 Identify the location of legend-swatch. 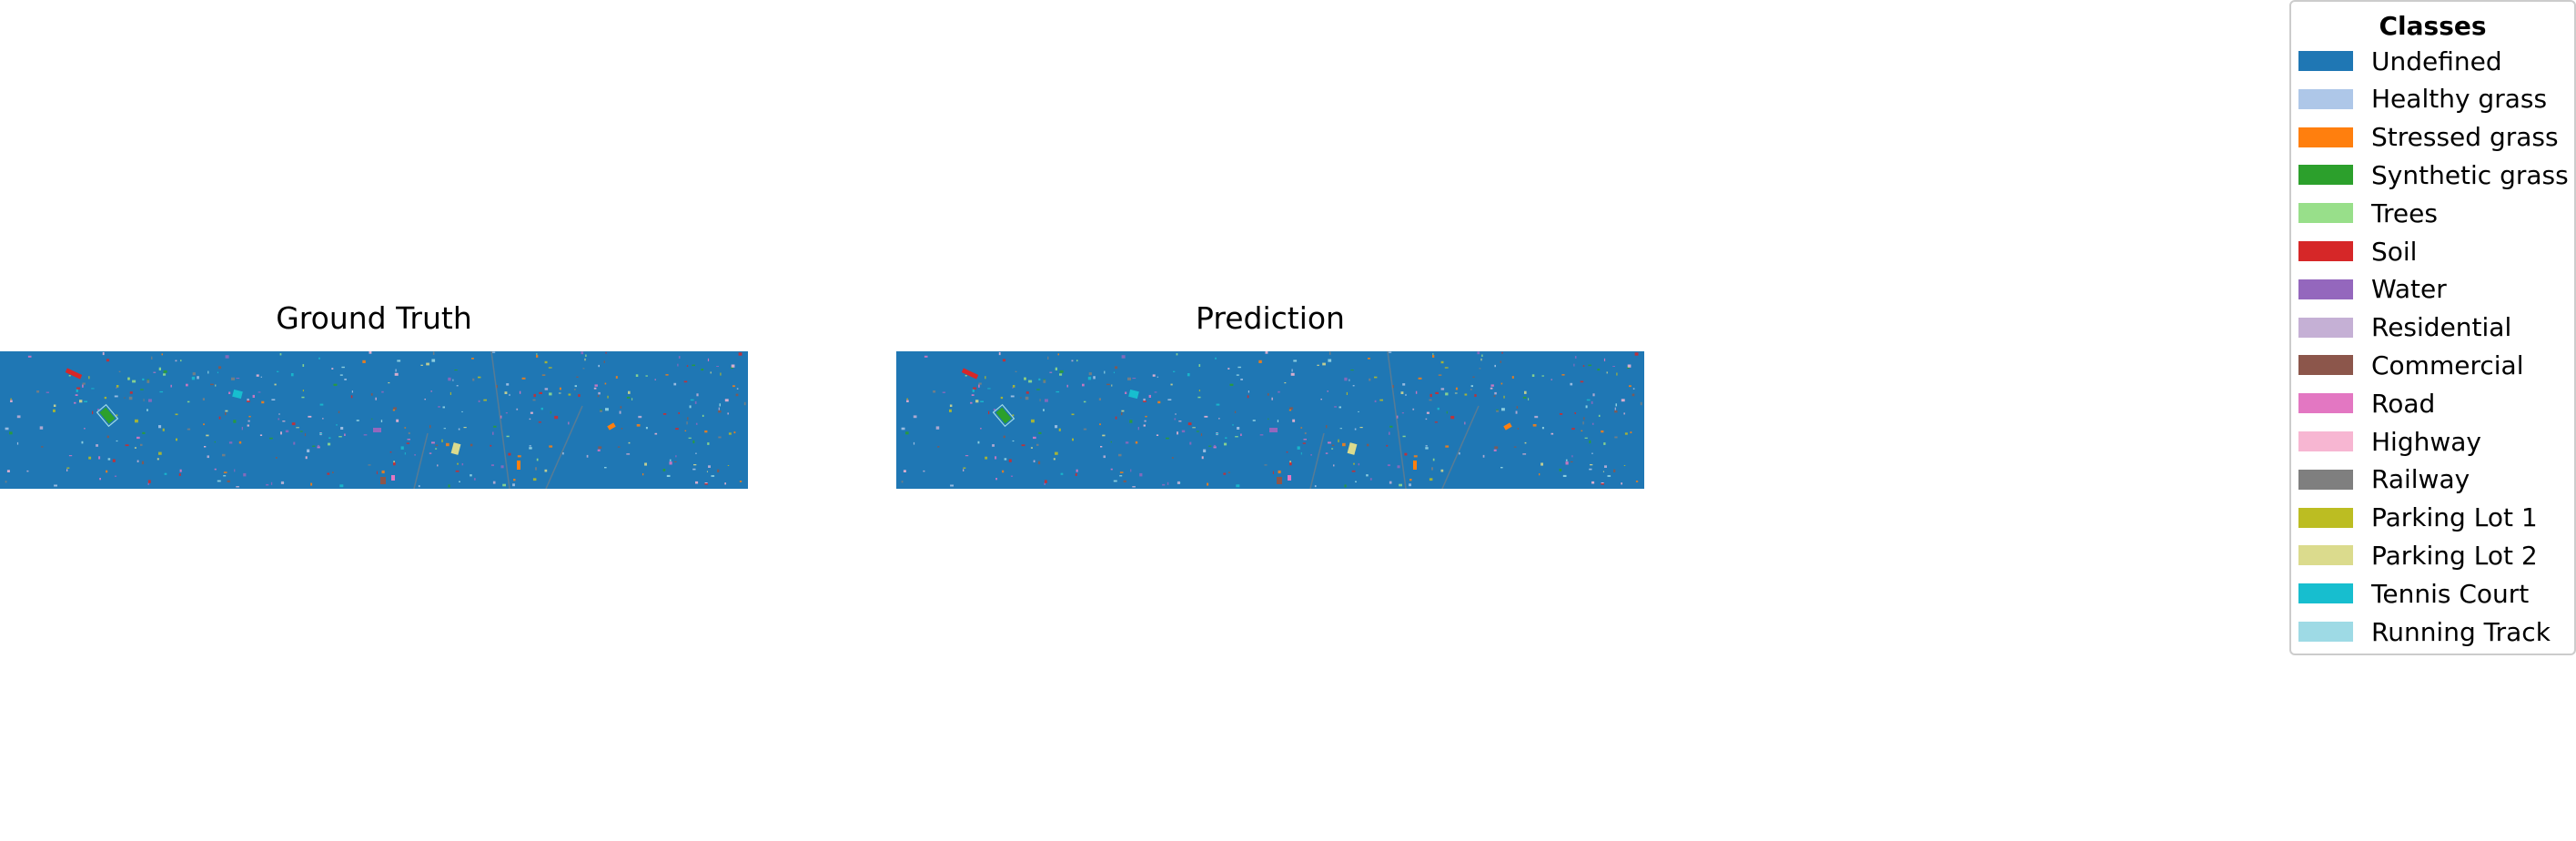
(2325, 632).